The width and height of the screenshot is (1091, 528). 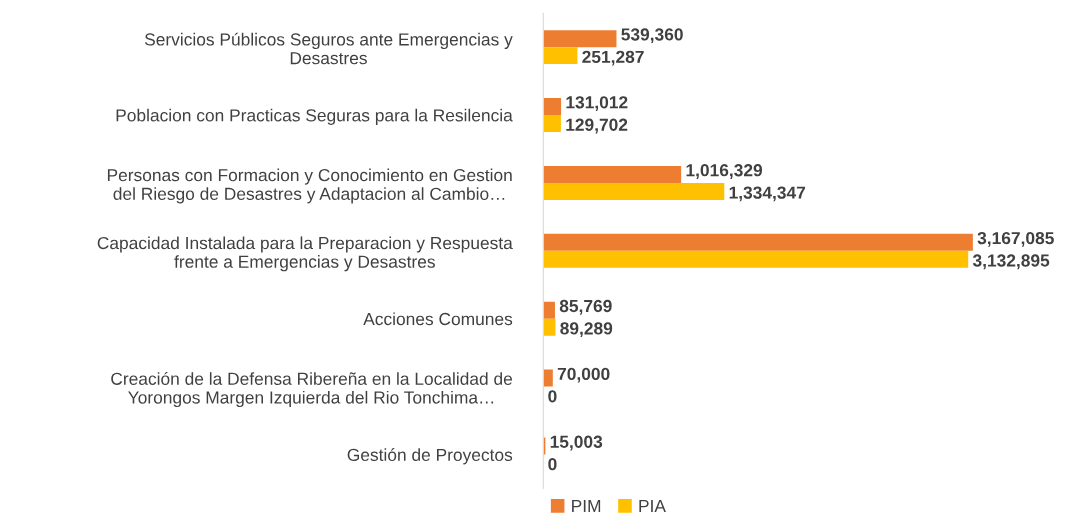 What do you see at coordinates (583, 375) in the screenshot?
I see `data-label: 70,000` at bounding box center [583, 375].